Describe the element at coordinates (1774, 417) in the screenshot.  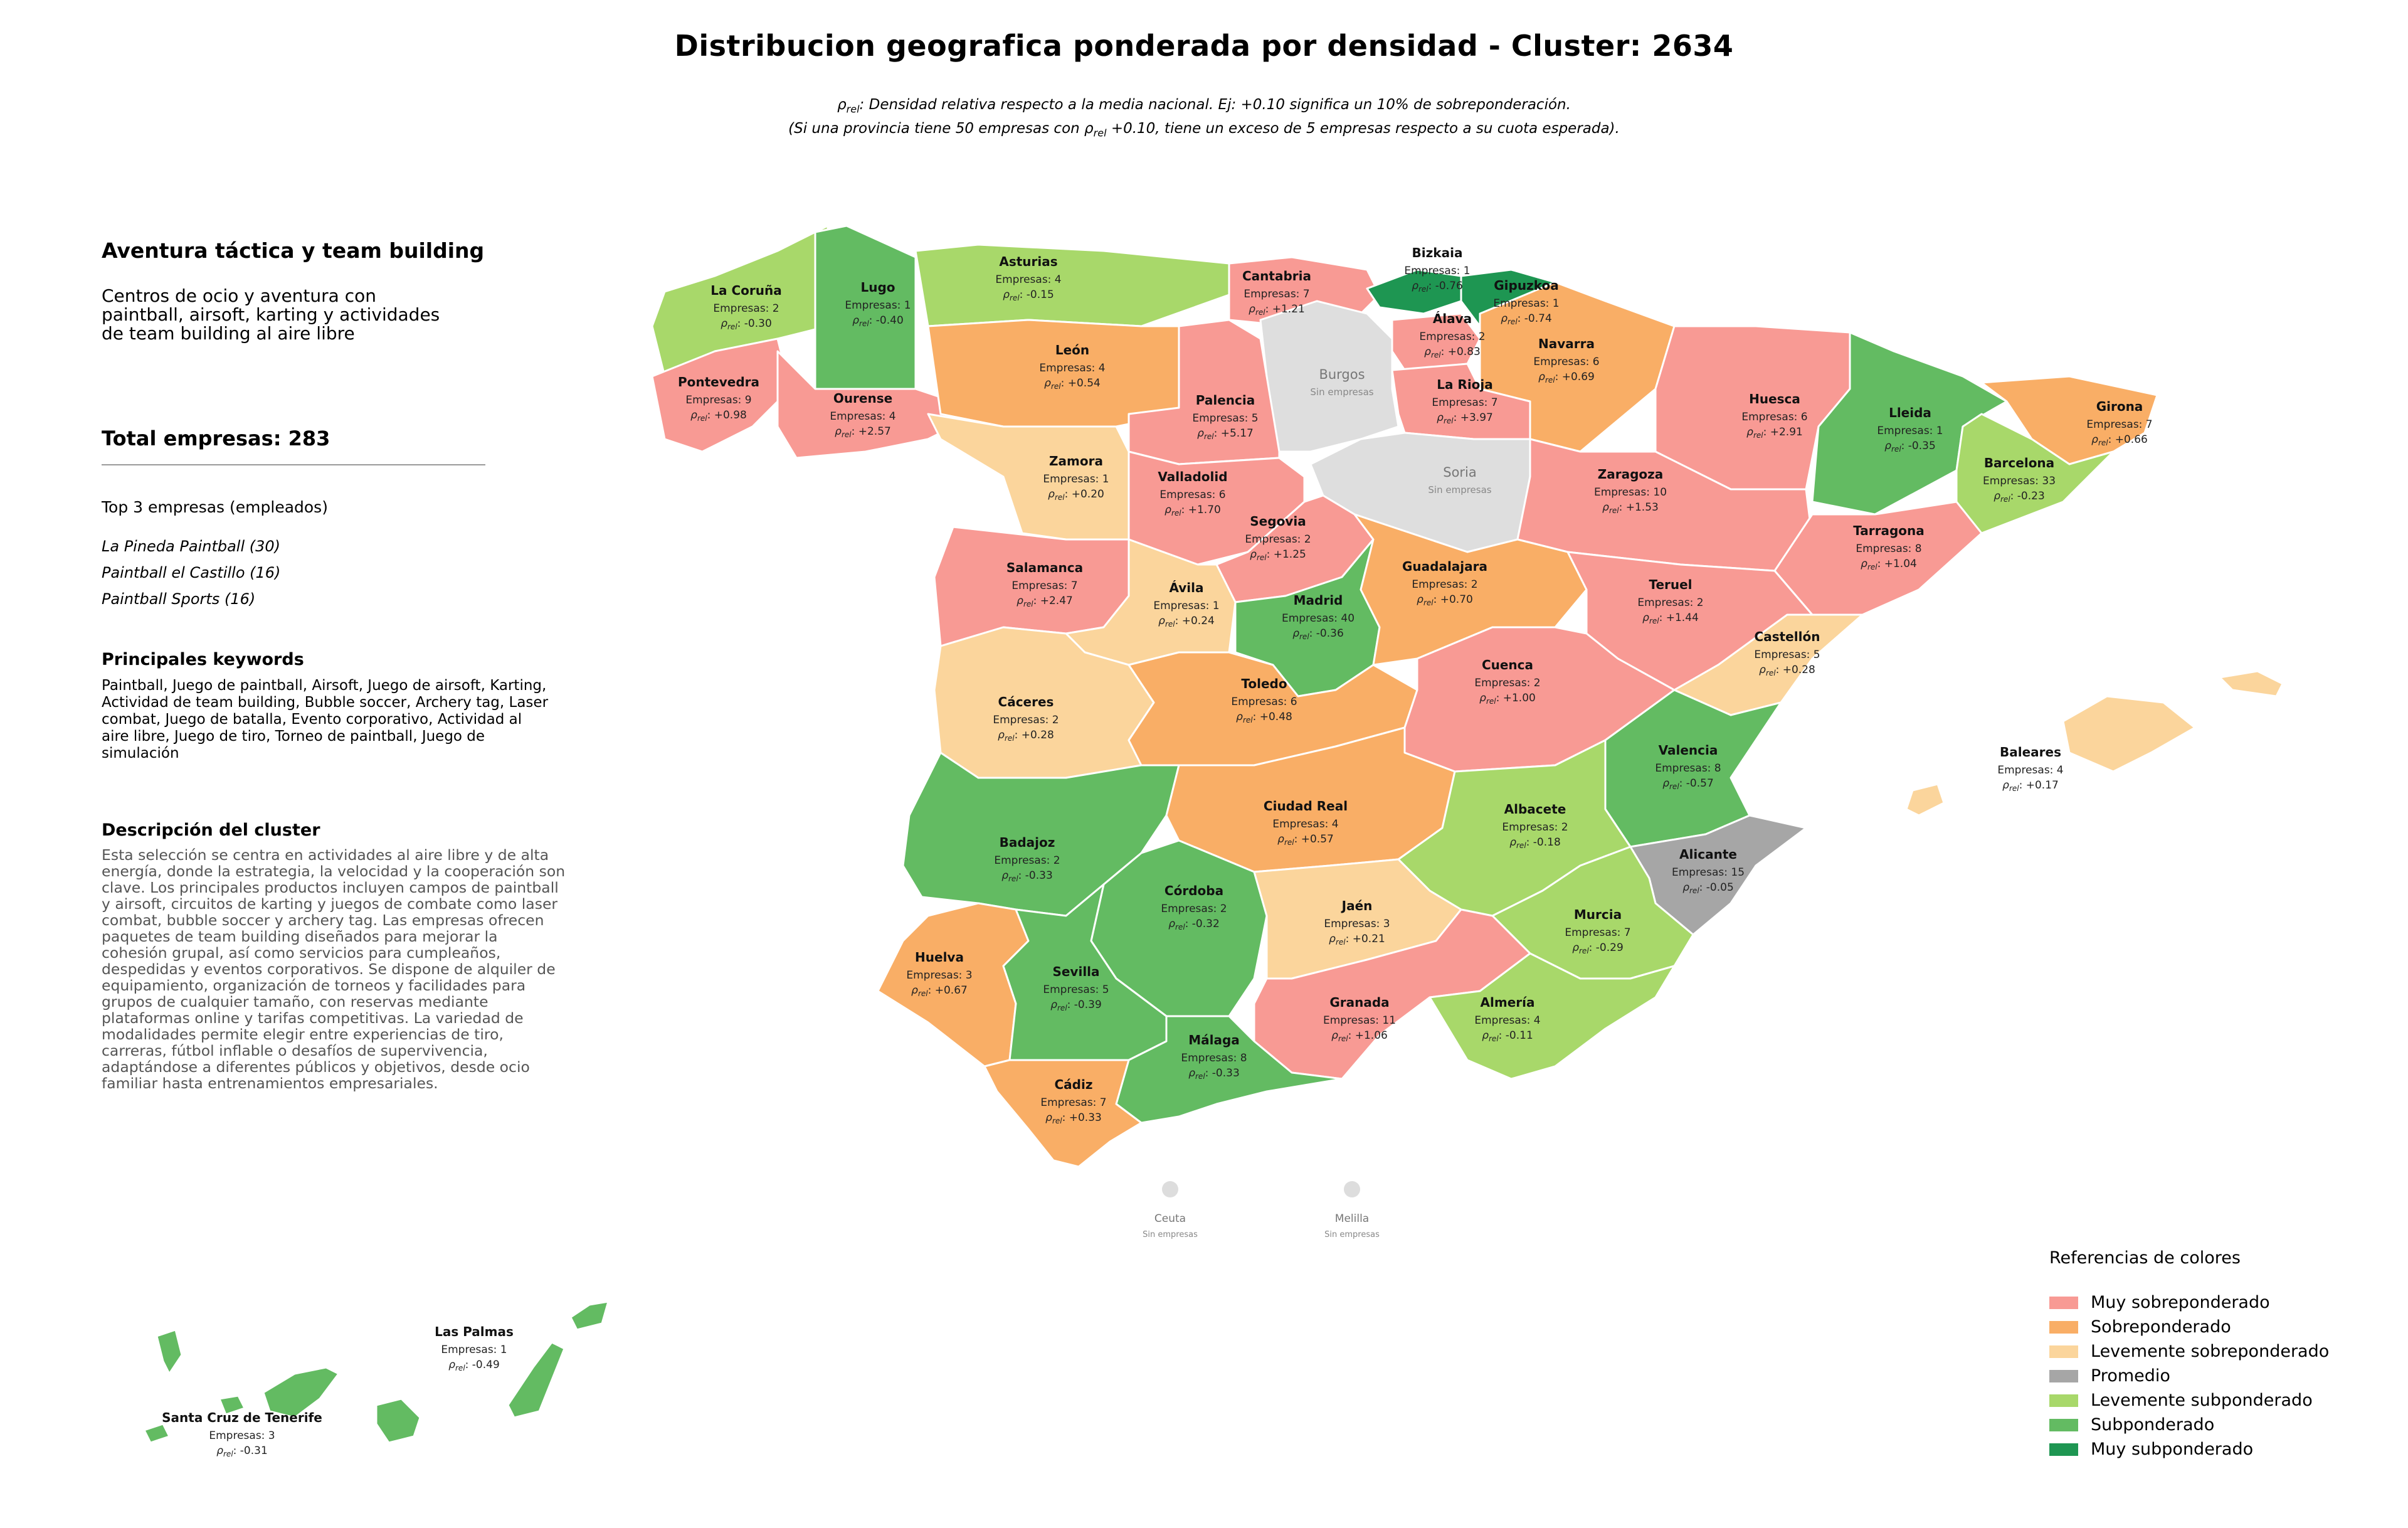
I see `empresas-huesca: Empresas: 6` at that location.